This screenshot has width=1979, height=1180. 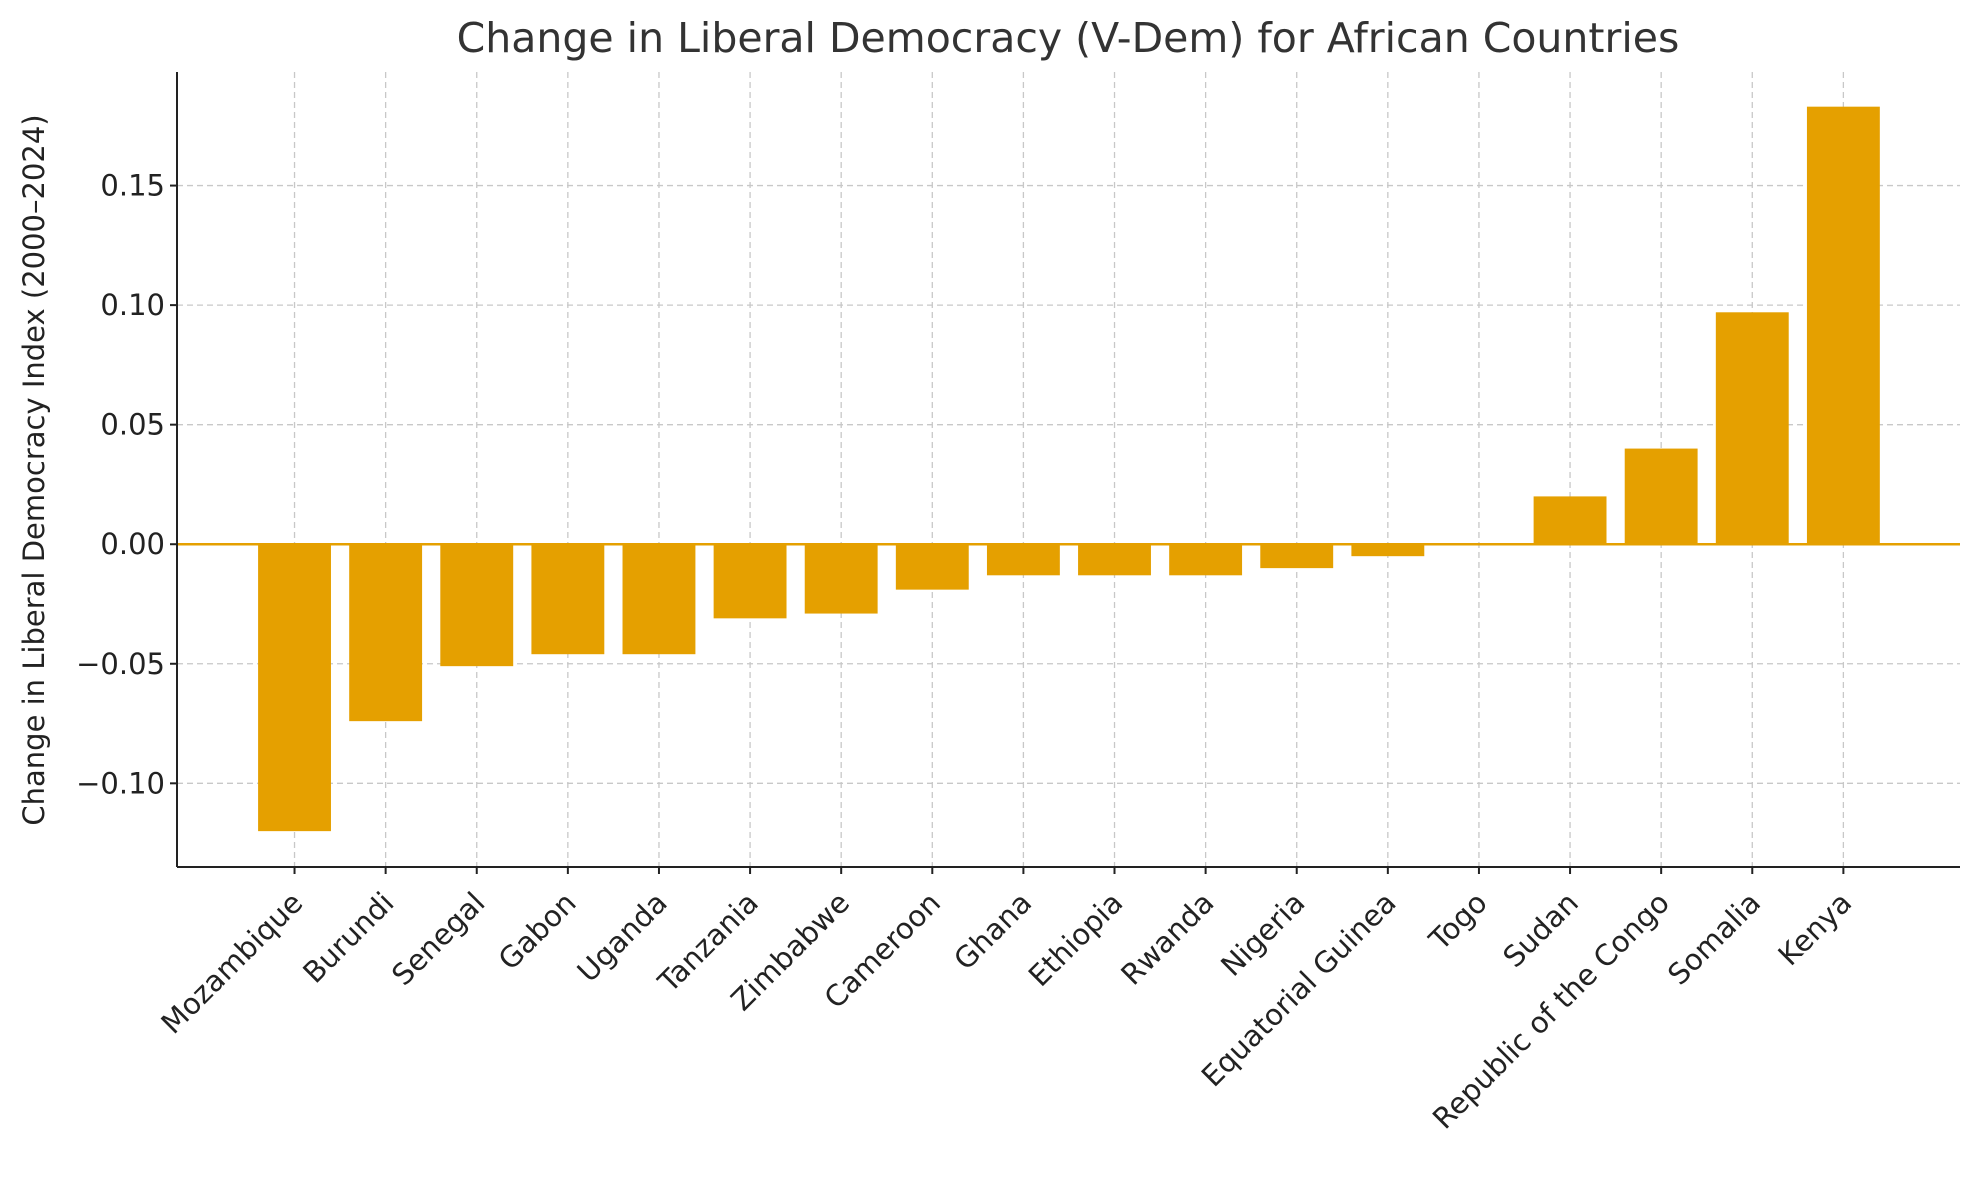 I want to click on bar-kenya, so click(x=1843, y=325).